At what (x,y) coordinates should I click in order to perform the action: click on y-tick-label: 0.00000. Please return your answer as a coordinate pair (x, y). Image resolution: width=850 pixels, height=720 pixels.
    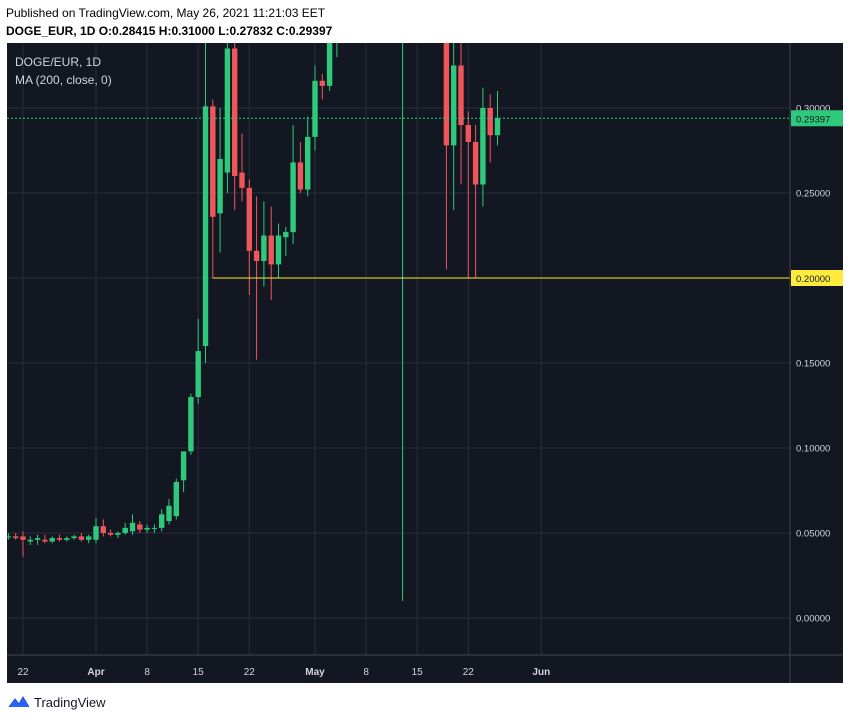
    Looking at the image, I should click on (813, 619).